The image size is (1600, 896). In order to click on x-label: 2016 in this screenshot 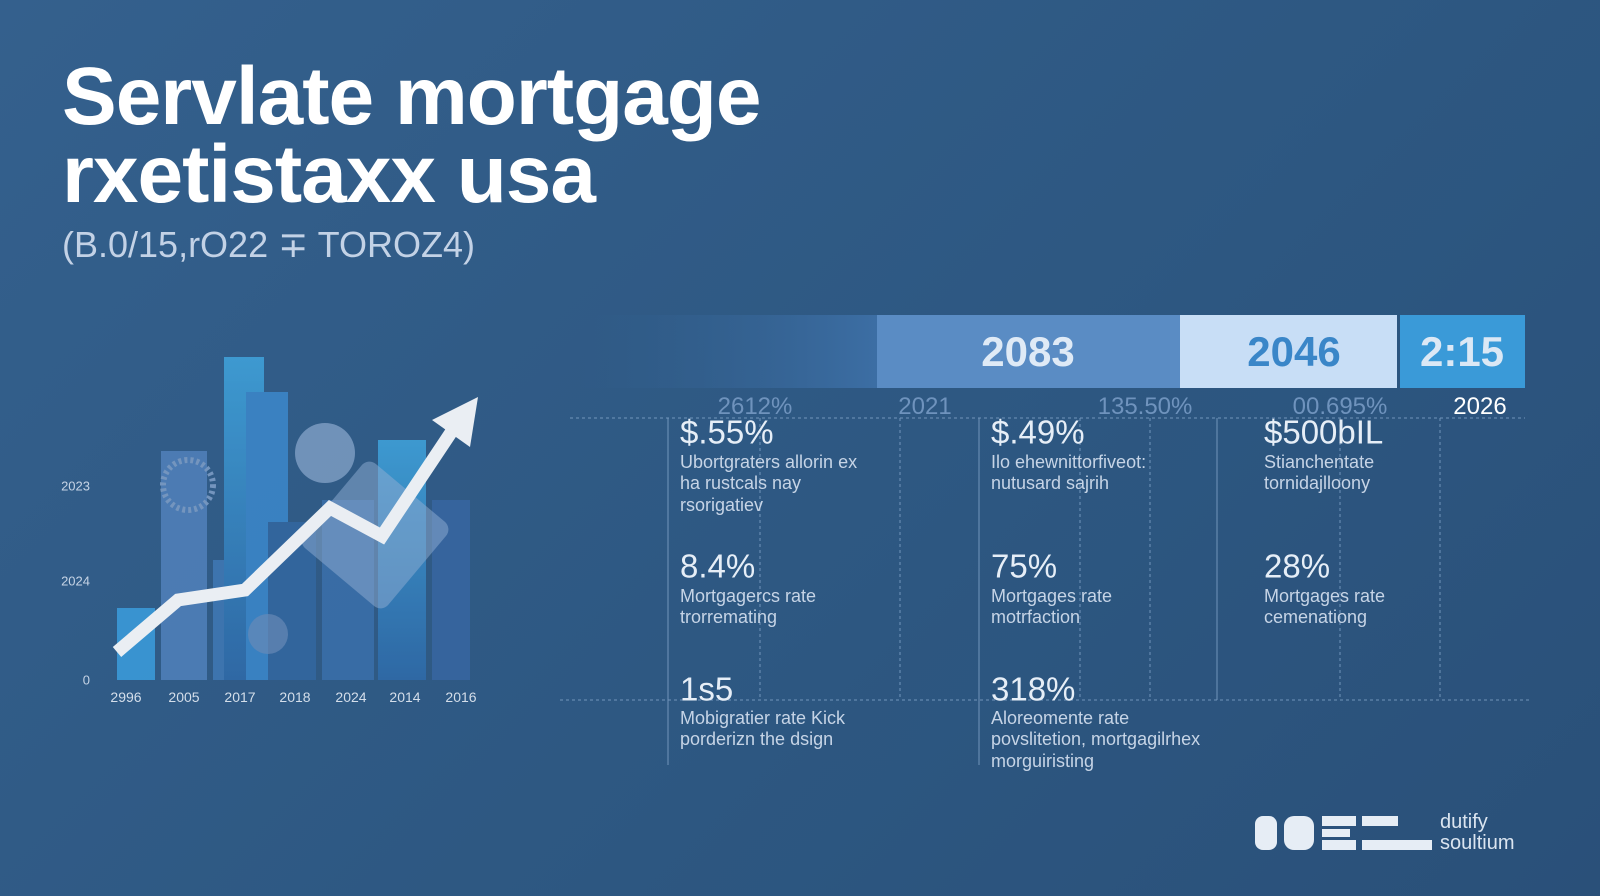, I will do `click(461, 697)`.